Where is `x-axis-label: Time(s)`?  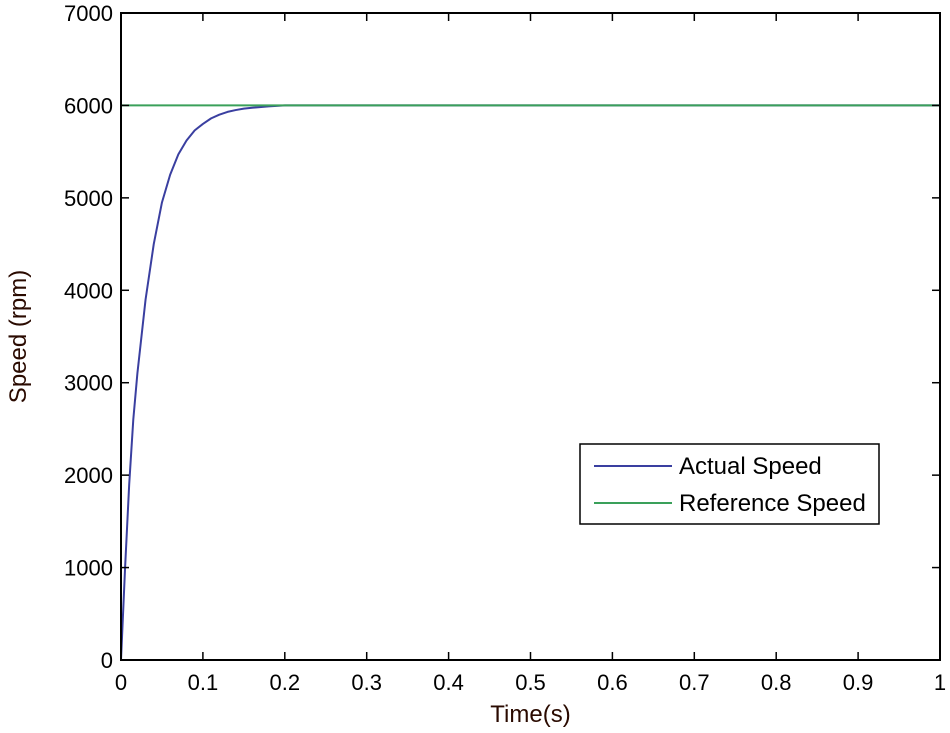 x-axis-label: Time(s) is located at coordinates (530, 714).